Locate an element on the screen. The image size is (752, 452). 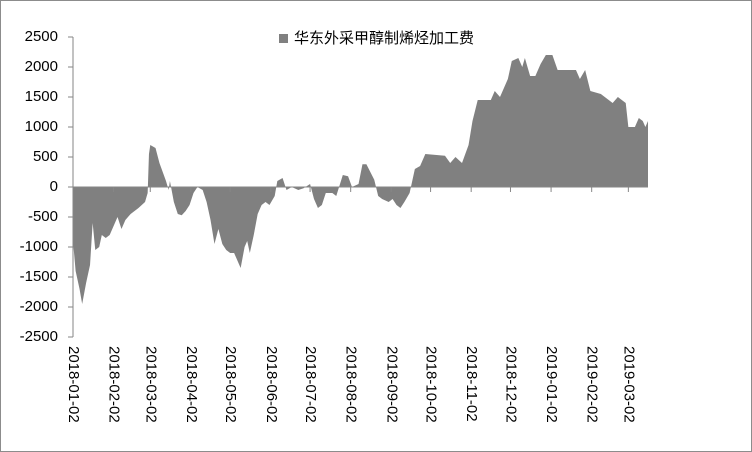
x-tick-label: 2018-02-02 is located at coordinates (114, 384).